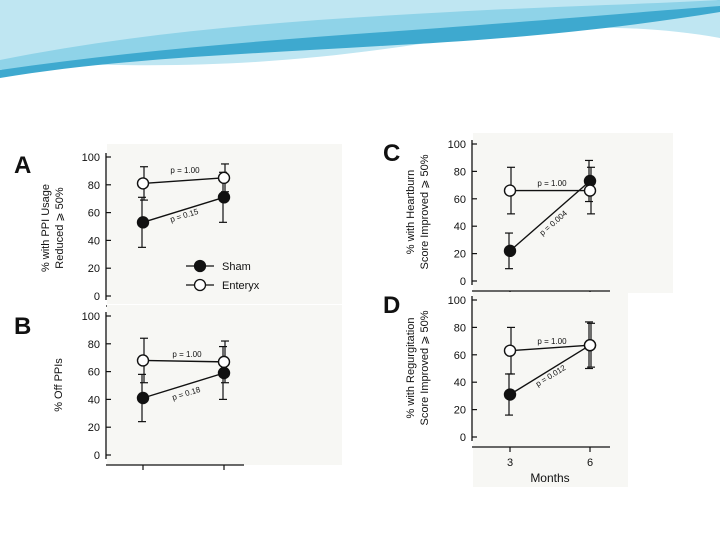 This screenshot has height=540, width=720. What do you see at coordinates (549, 478) in the screenshot?
I see `panel-d-x-axis-label: Months` at bounding box center [549, 478].